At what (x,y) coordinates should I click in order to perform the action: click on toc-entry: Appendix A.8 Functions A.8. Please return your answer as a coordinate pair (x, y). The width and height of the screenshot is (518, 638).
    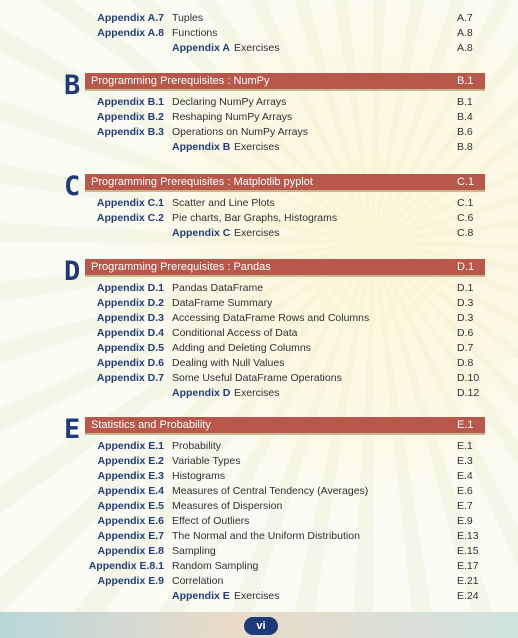
    Looking at the image, I should click on (259, 33).